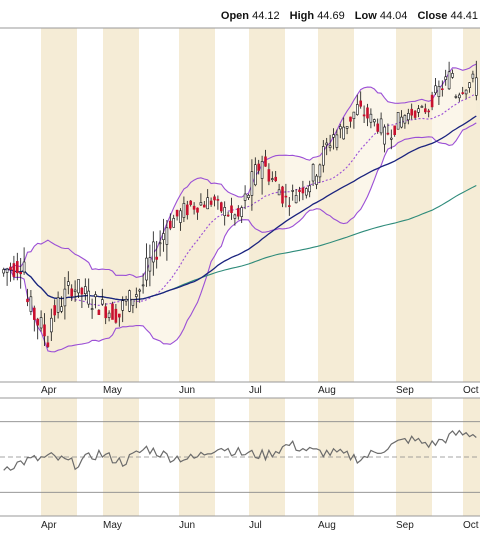  What do you see at coordinates (414, 205) in the screenshot?
I see `price-month-stripe` at bounding box center [414, 205].